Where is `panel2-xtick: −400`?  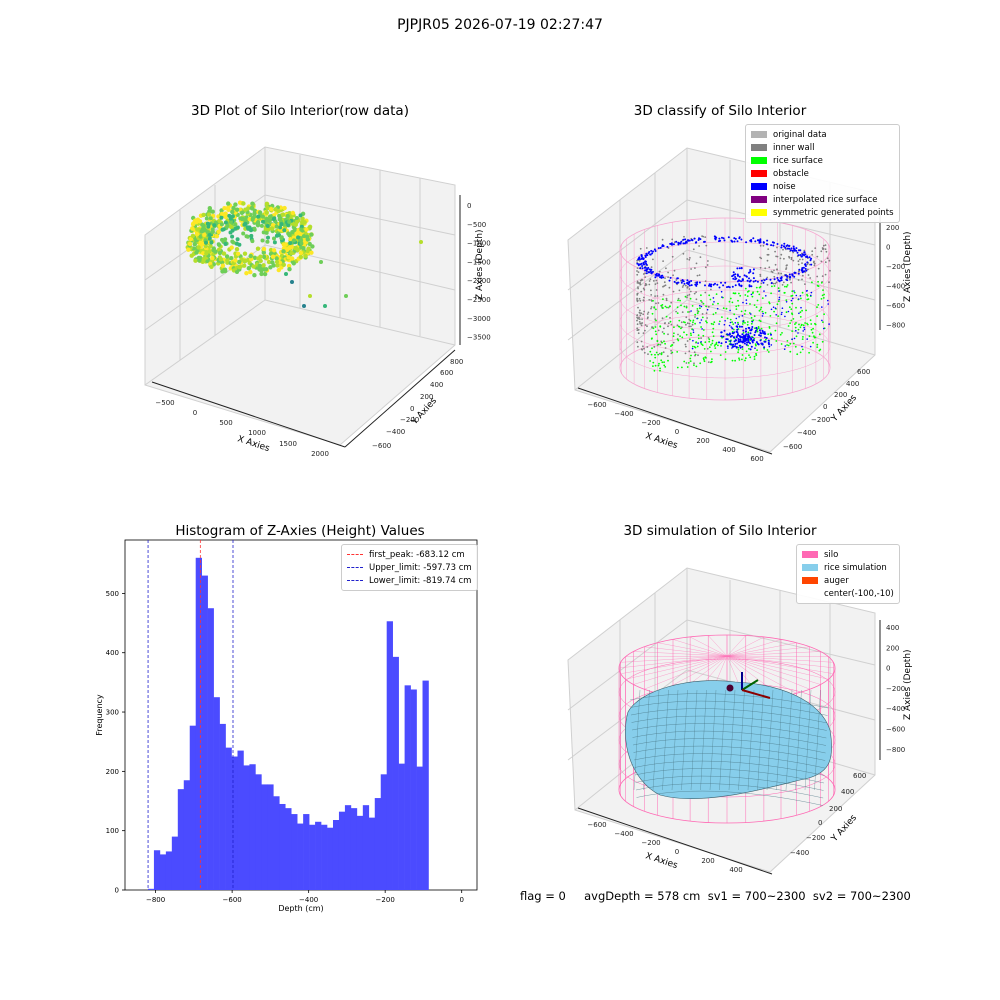 panel2-xtick: −400 is located at coordinates (623, 414).